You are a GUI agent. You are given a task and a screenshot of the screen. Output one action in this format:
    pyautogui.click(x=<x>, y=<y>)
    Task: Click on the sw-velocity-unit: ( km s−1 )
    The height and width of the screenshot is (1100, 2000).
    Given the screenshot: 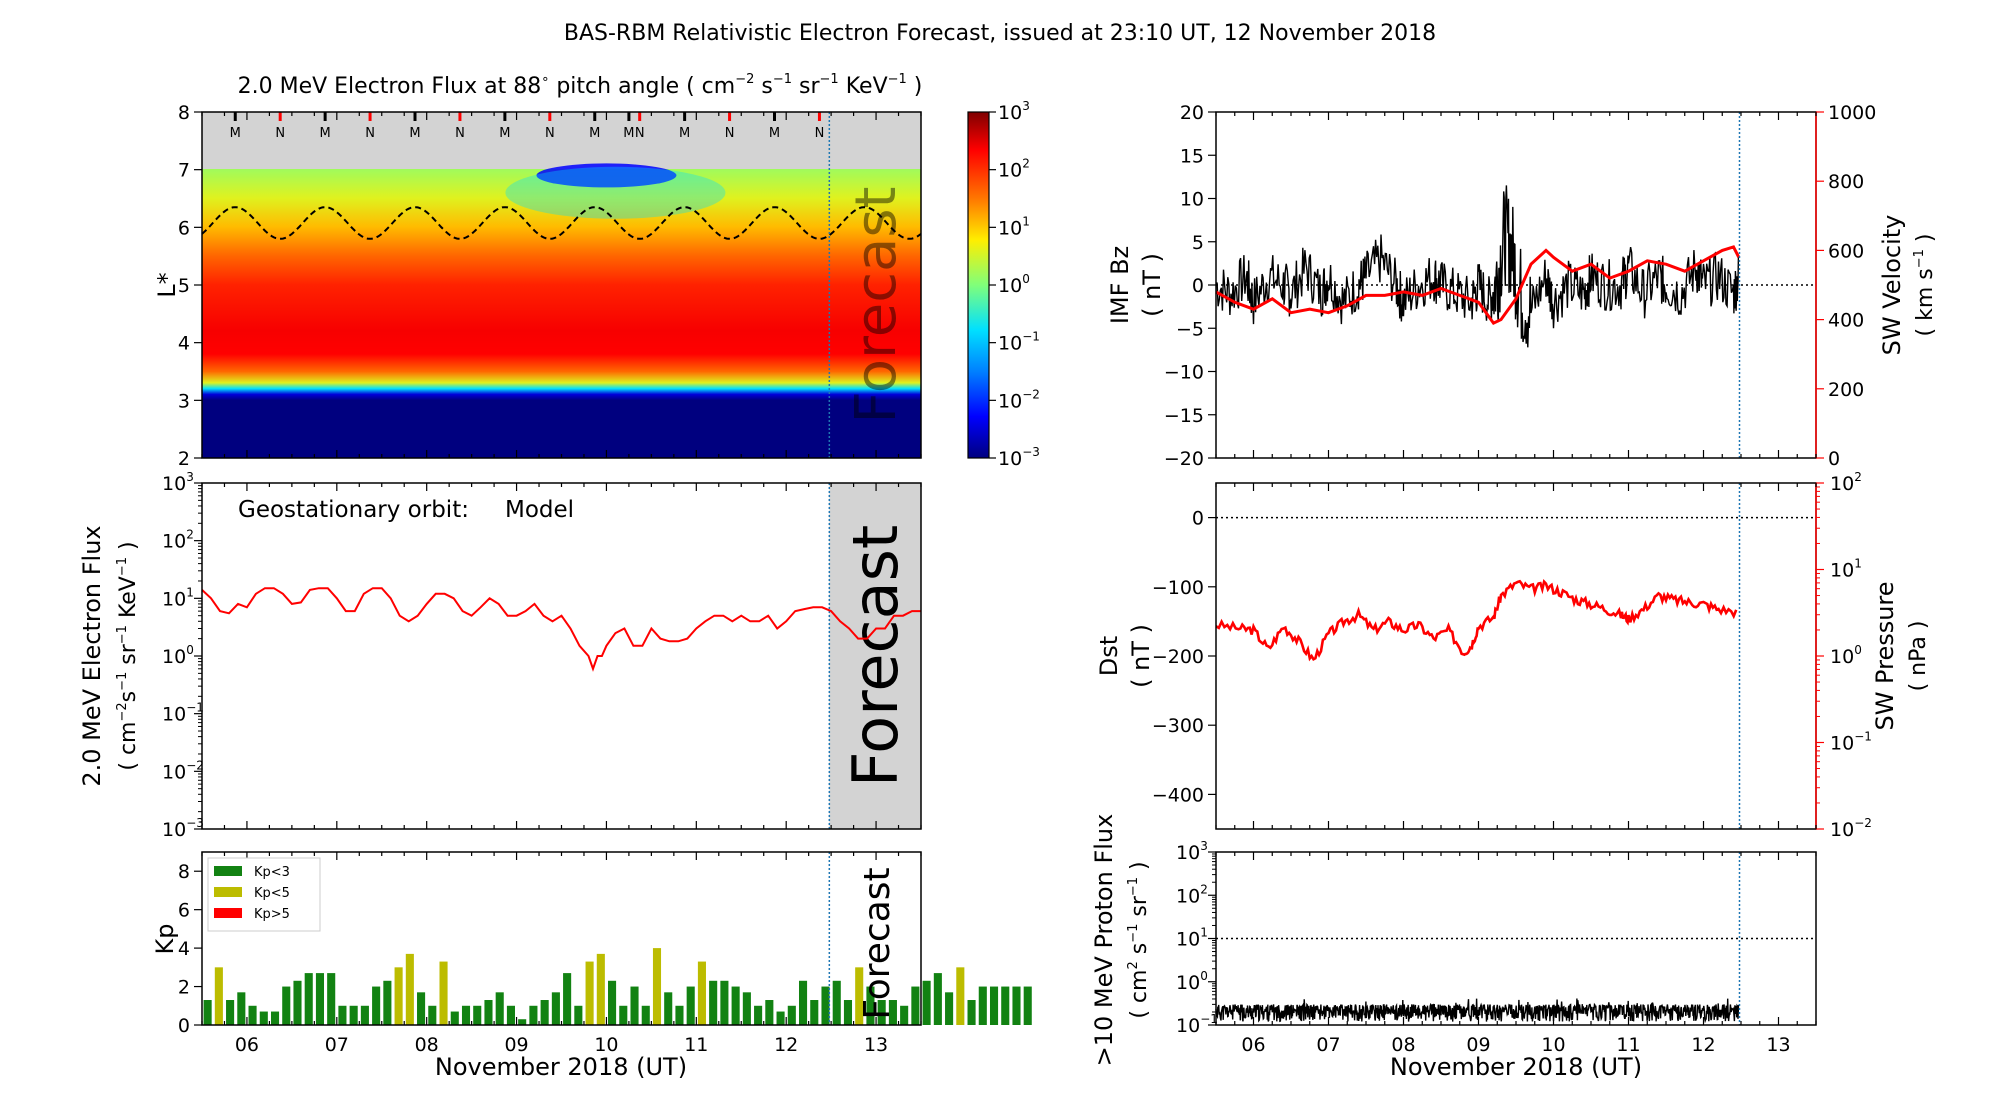 What is the action you would take?
    pyautogui.click(x=1925, y=285)
    